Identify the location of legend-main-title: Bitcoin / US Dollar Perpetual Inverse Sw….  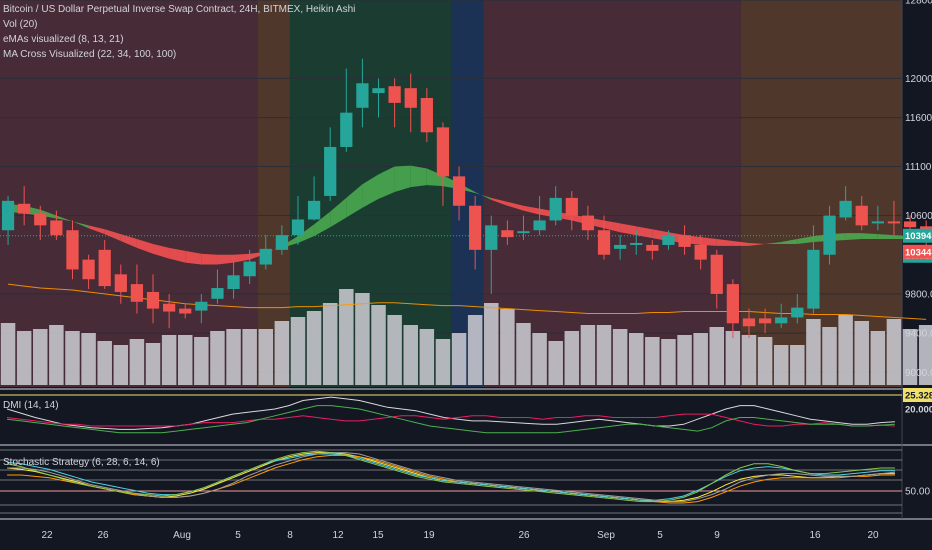
(179, 9).